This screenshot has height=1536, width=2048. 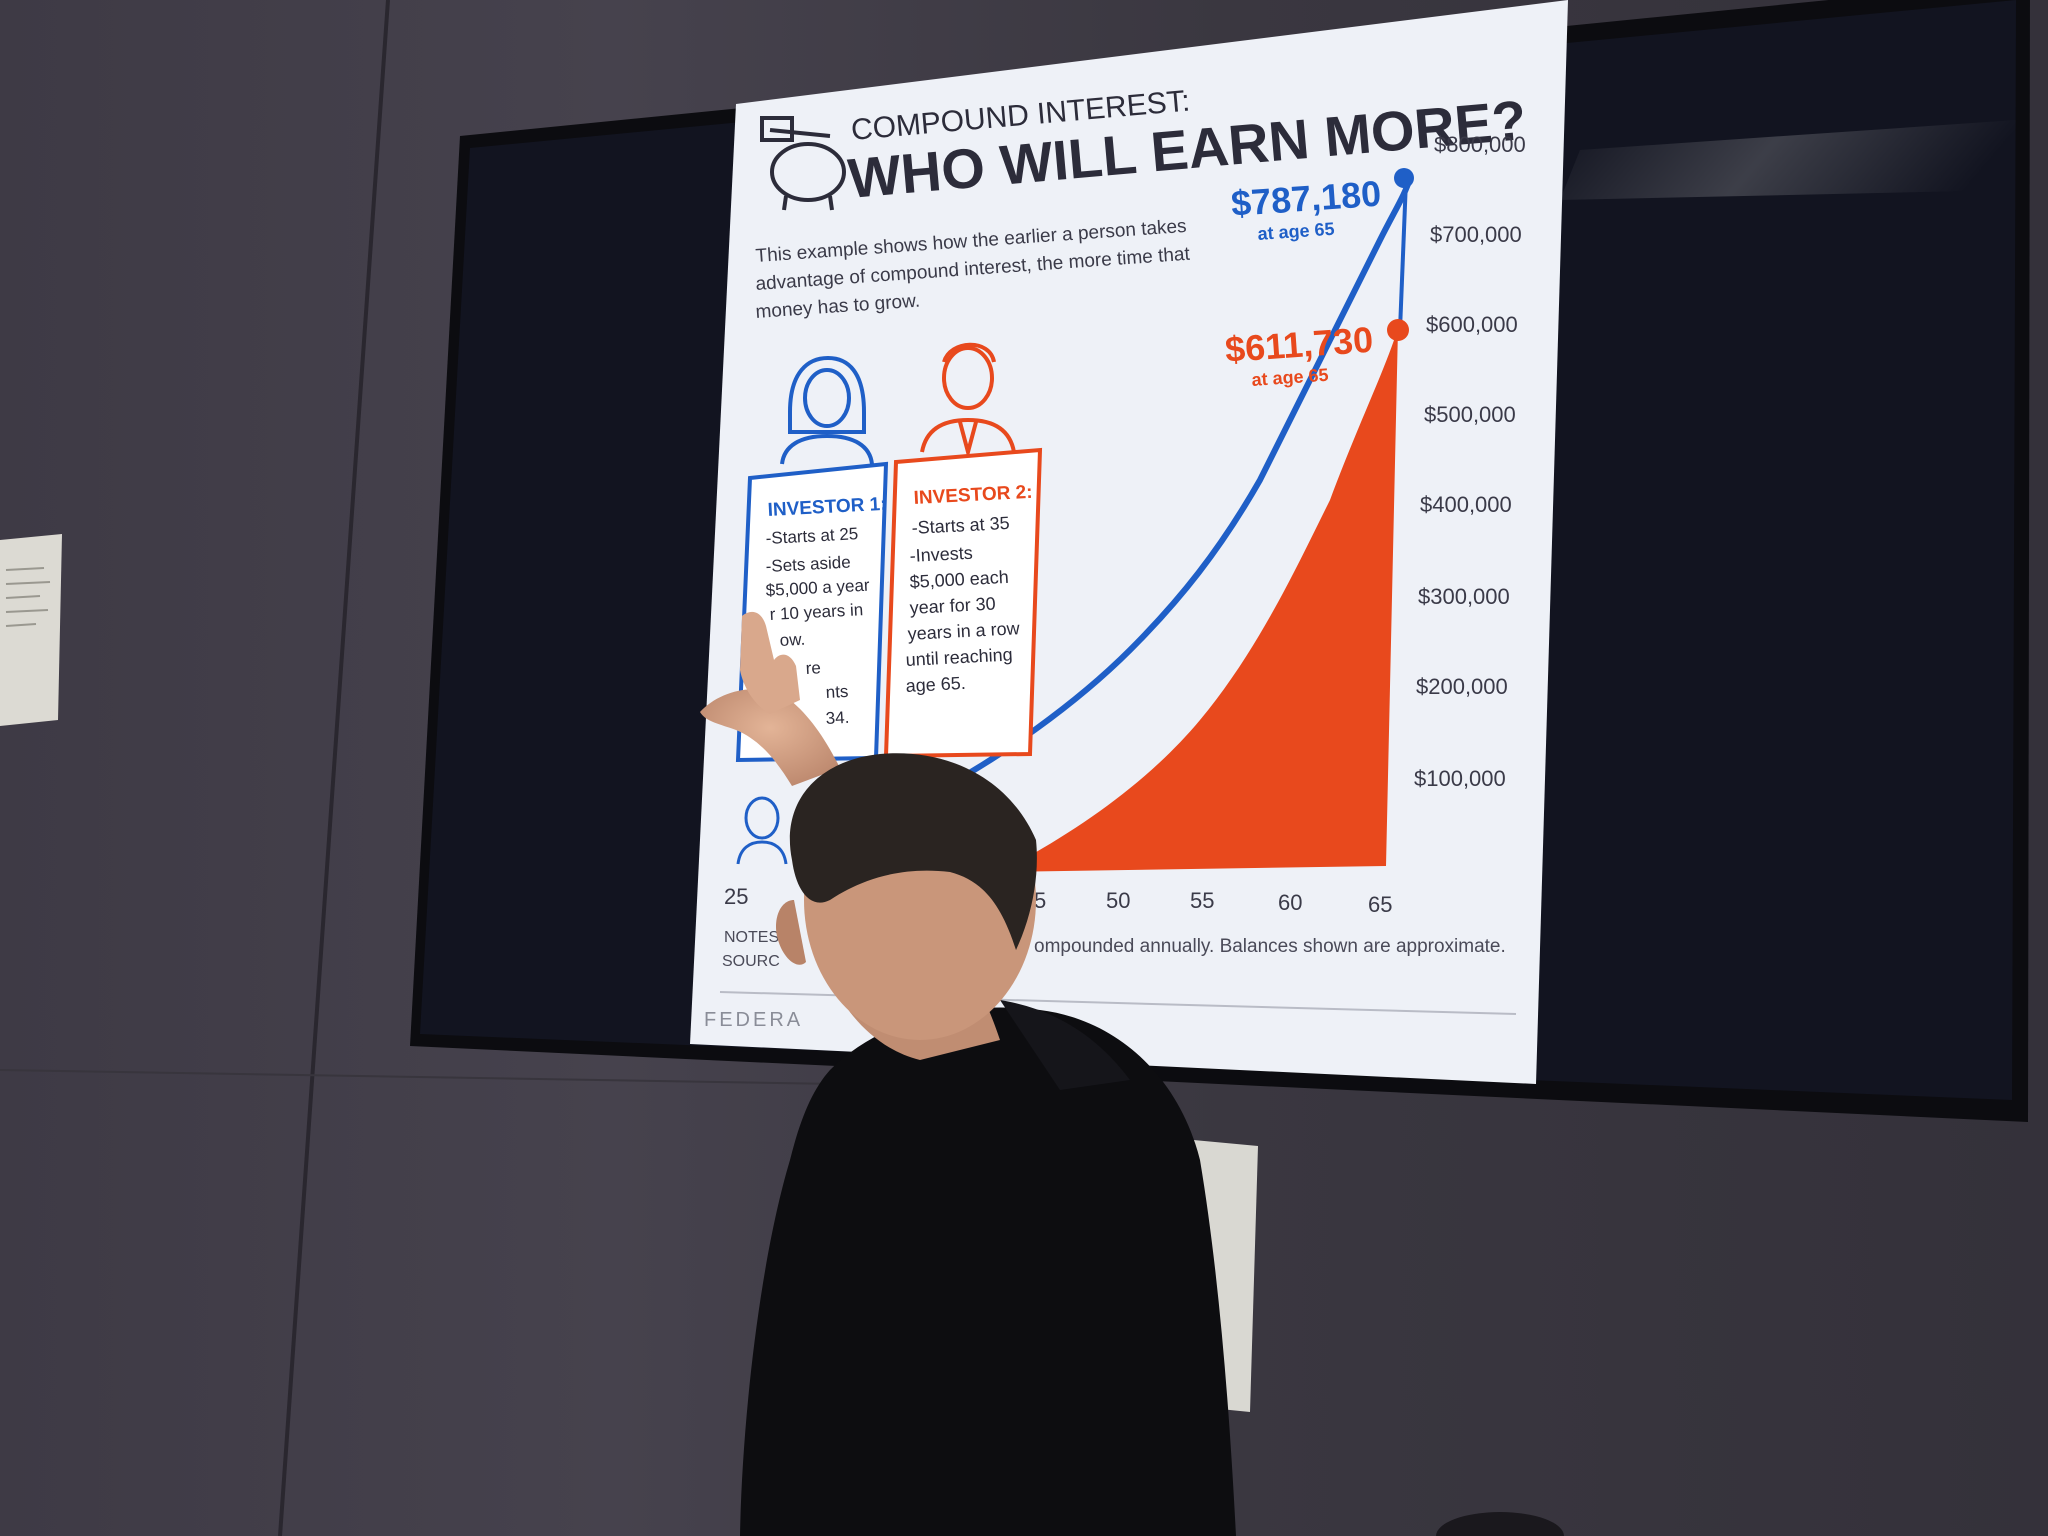 I want to click on y-tick: $800,000, so click(x=1480, y=144).